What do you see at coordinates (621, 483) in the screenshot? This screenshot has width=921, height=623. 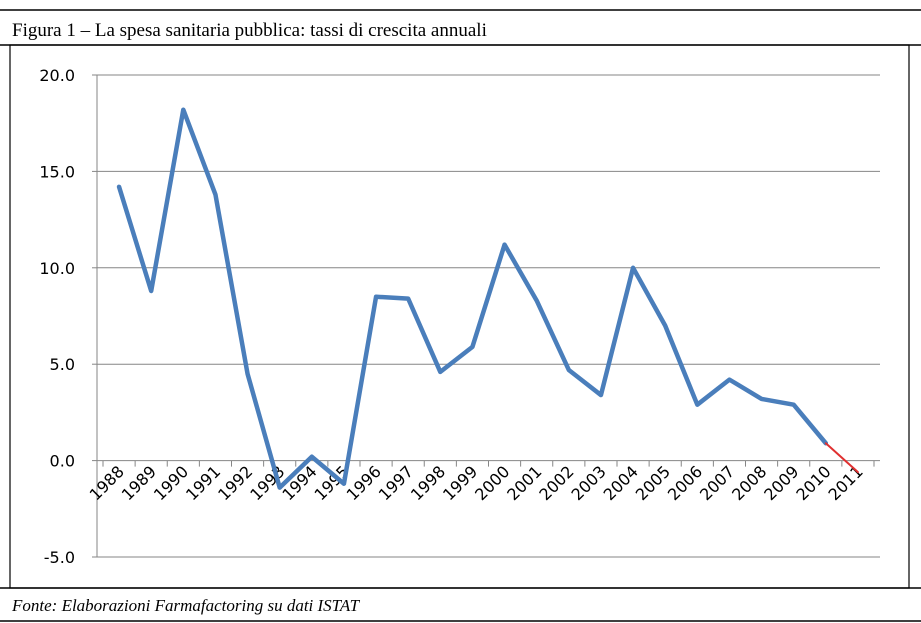 I see `x-tick-label: 2004` at bounding box center [621, 483].